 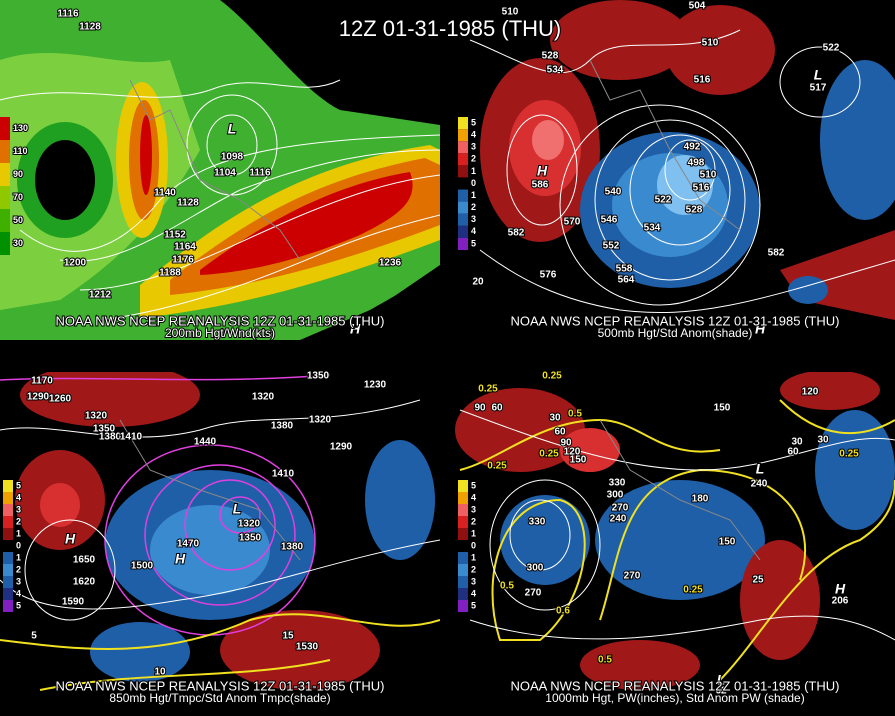 I want to click on panel-subtitle: 850mb Hgt/Tmpc/Std Anom Tmpc(shade), so click(x=219, y=698).